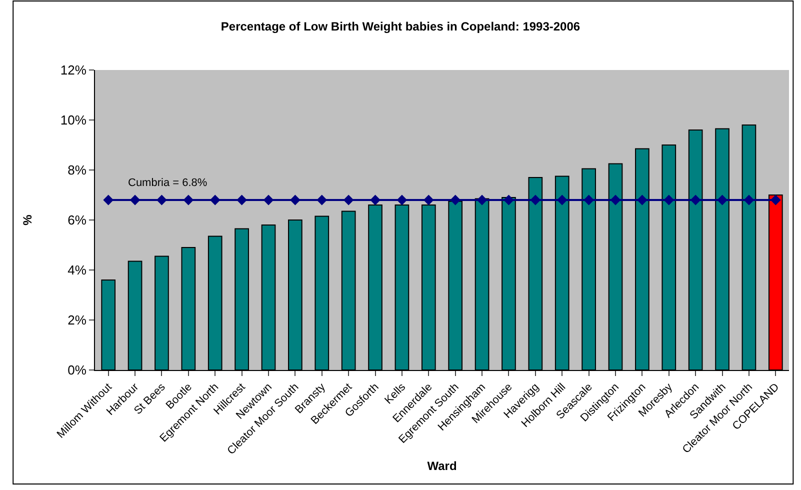 This screenshot has height=490, width=801. I want to click on y-tick-label: 10%, so click(73, 120).